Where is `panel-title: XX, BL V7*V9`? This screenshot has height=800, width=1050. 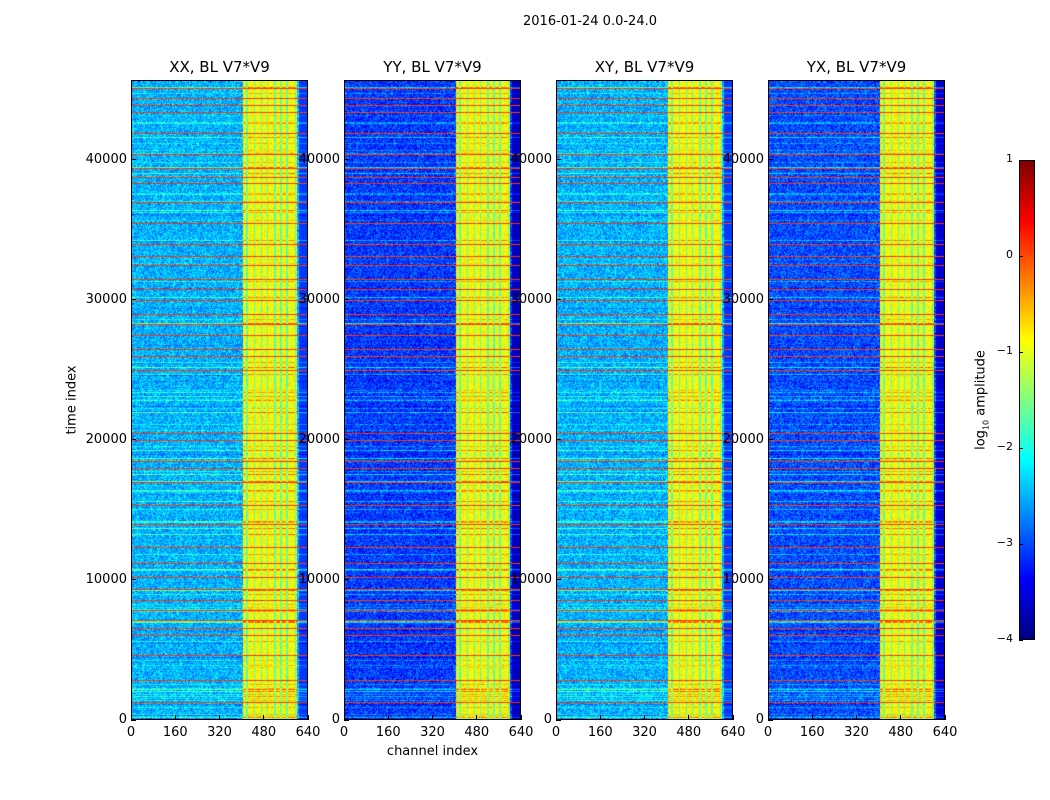
panel-title: XX, BL V7*V9 is located at coordinates (219, 67).